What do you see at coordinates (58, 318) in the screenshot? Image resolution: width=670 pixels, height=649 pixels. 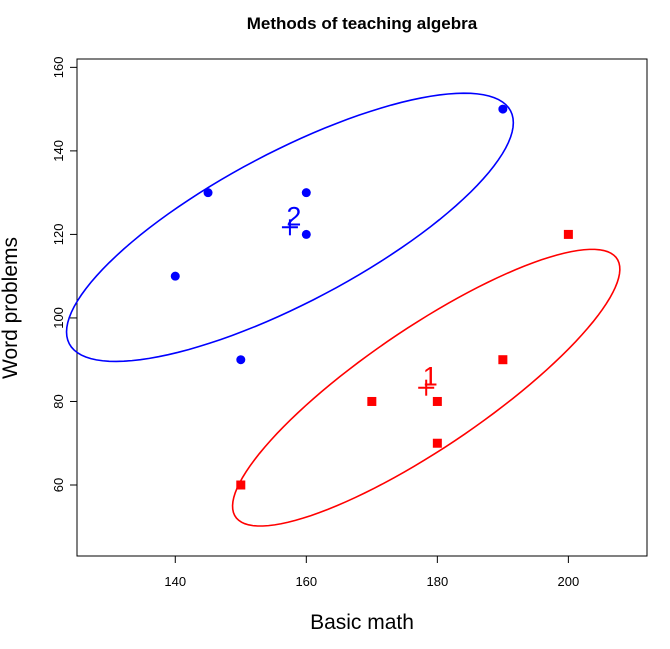 I see `y-tick-label: 100` at bounding box center [58, 318].